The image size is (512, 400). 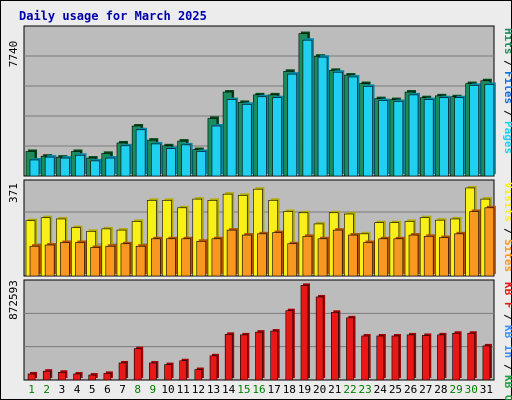 What do you see at coordinates (153, 389) in the screenshot?
I see `x-tick-label-day-9: 9` at bounding box center [153, 389].